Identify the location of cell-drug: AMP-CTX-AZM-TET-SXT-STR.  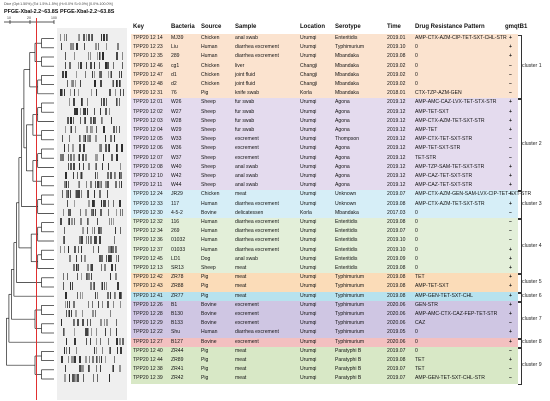
(450, 203).